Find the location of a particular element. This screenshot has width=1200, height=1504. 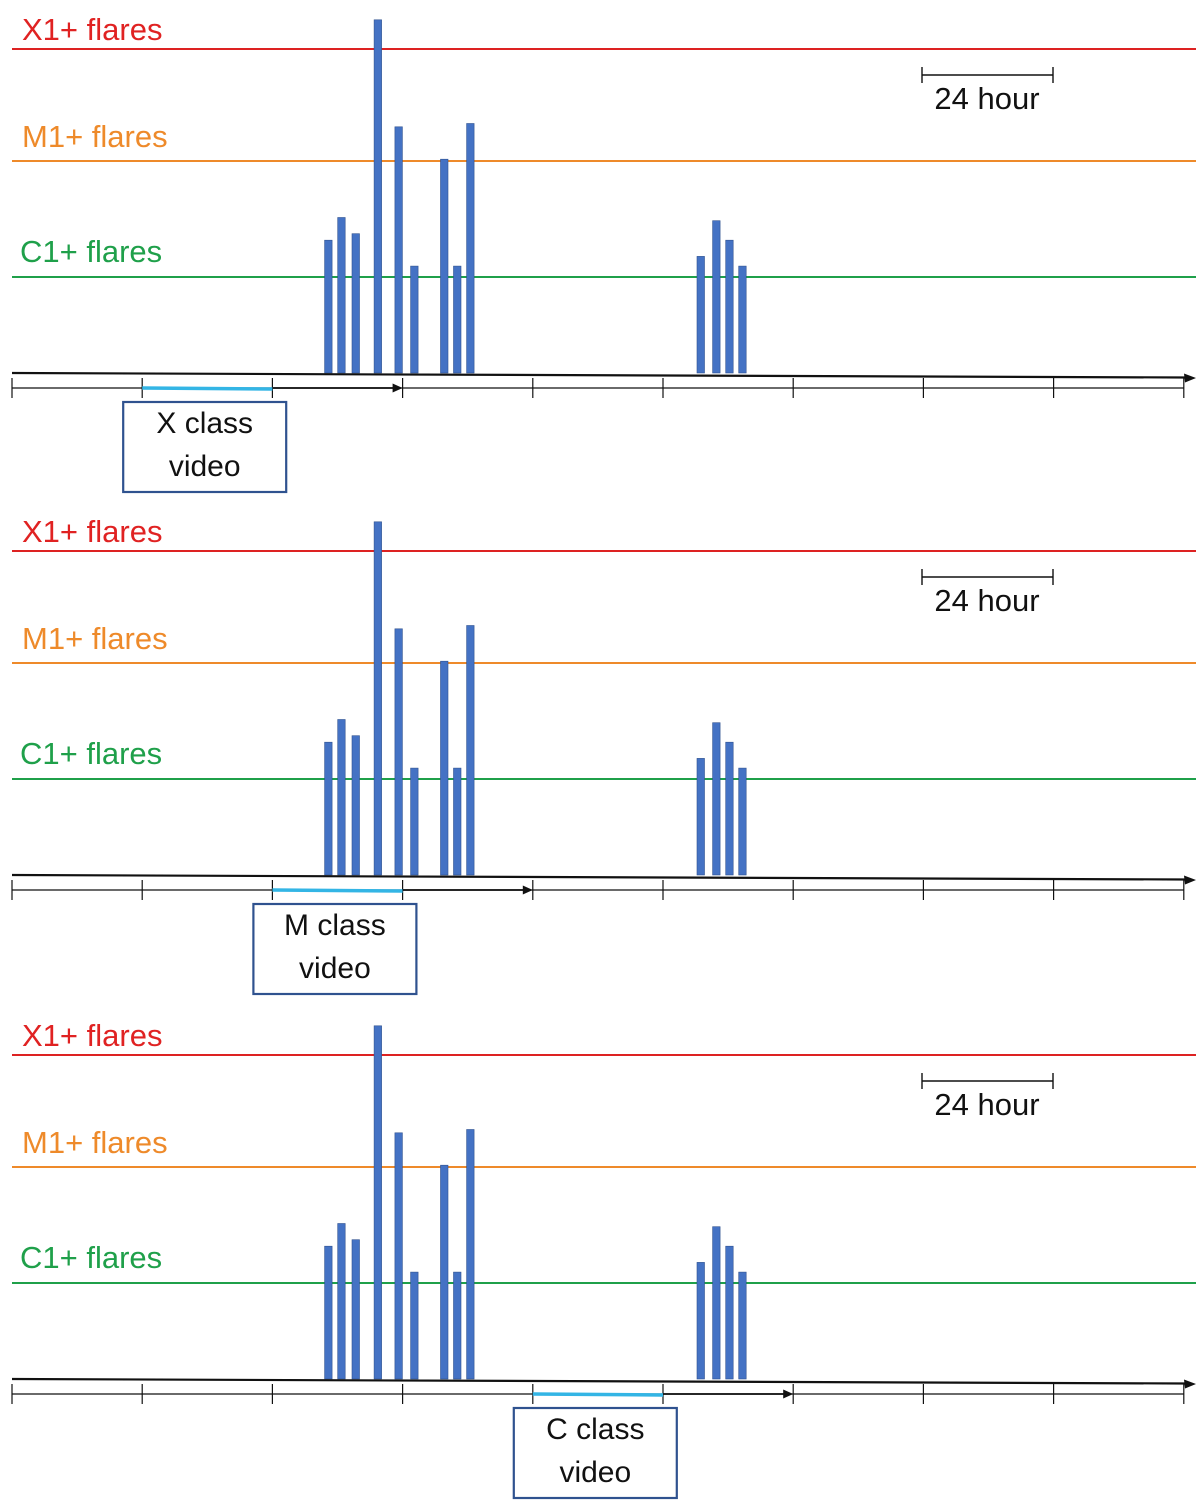

video-label-line1: X class is located at coordinates (204, 423).